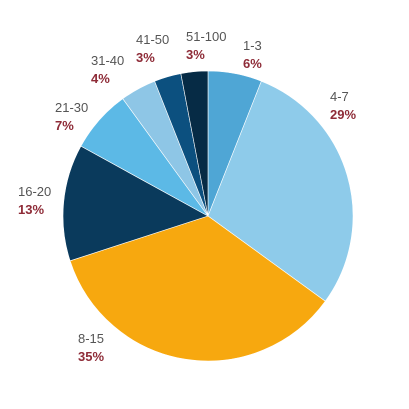 This screenshot has height=409, width=409. What do you see at coordinates (252, 63) in the screenshot?
I see `slice-percent-label: 6%` at bounding box center [252, 63].